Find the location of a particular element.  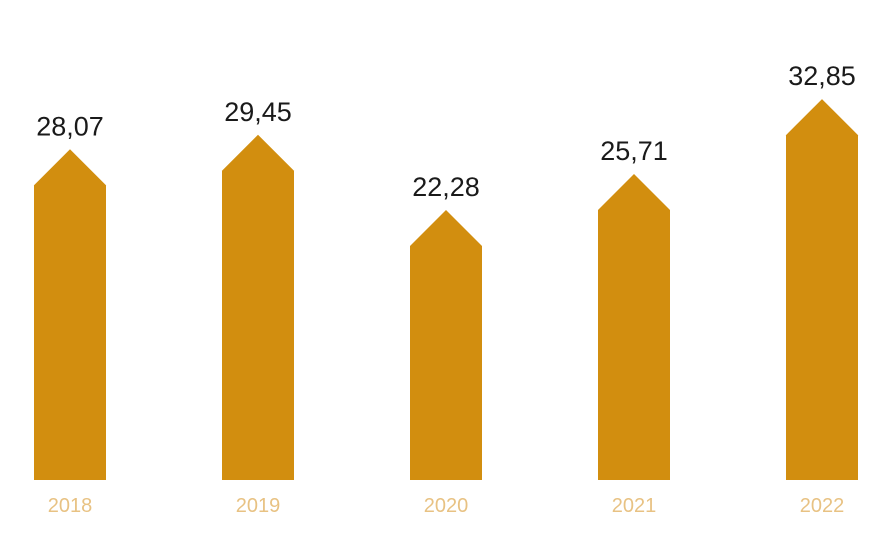

value-label-2018: 28,07 is located at coordinates (70, 126).